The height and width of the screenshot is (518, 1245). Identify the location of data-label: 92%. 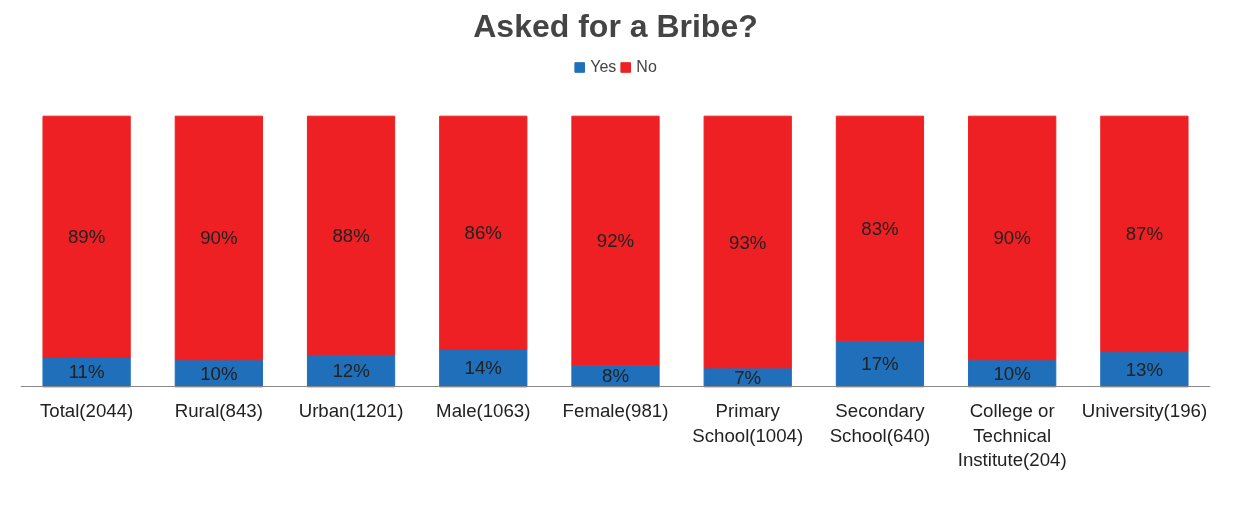
(615, 241).